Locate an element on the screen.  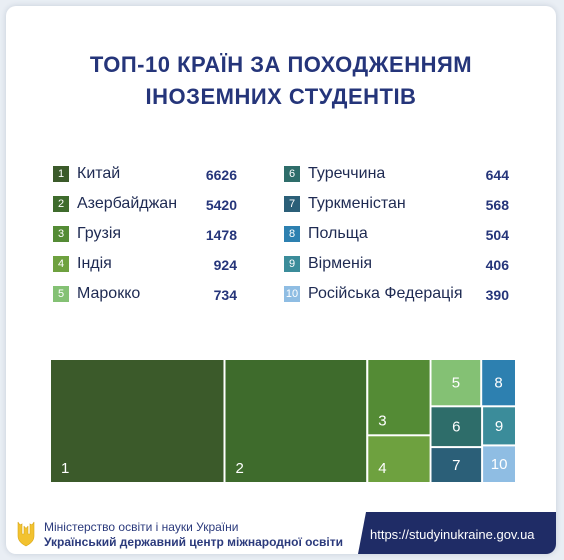
legend-student-count: 568 is located at coordinates (497, 205).